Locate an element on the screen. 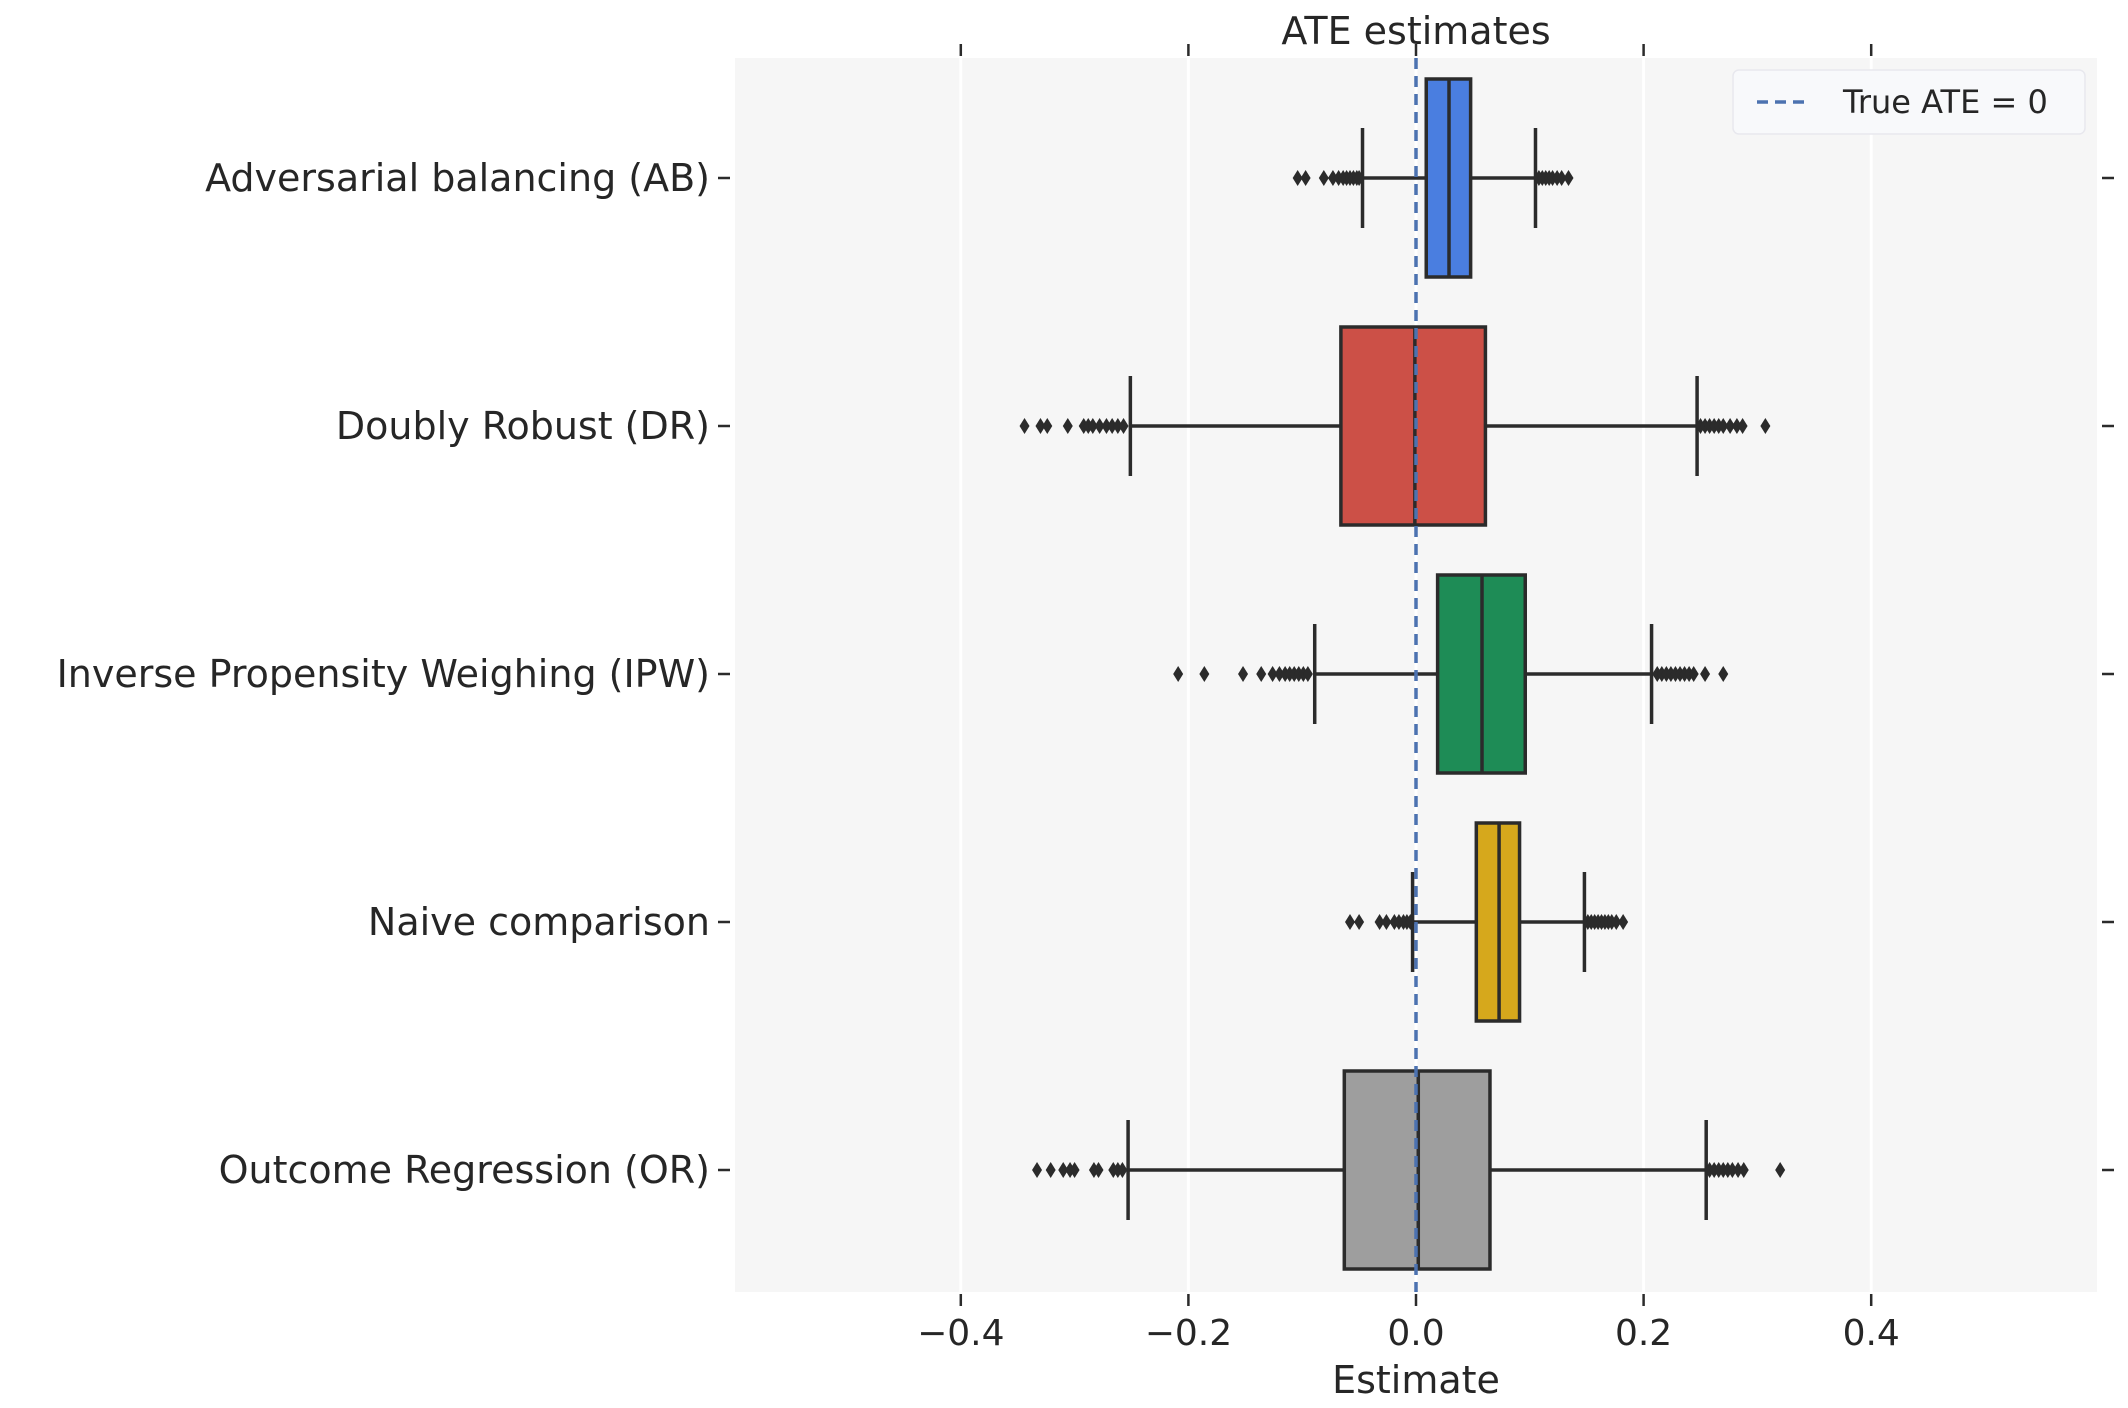  chart-title: ATE estimates is located at coordinates (1415, 31).